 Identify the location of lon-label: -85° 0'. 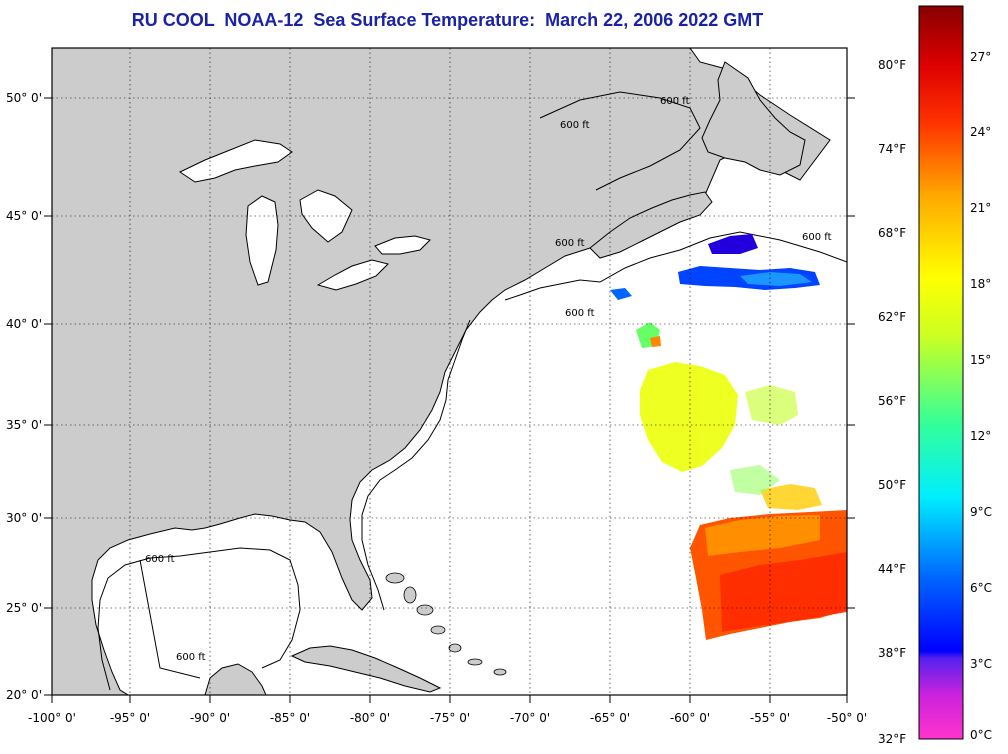
(290, 718).